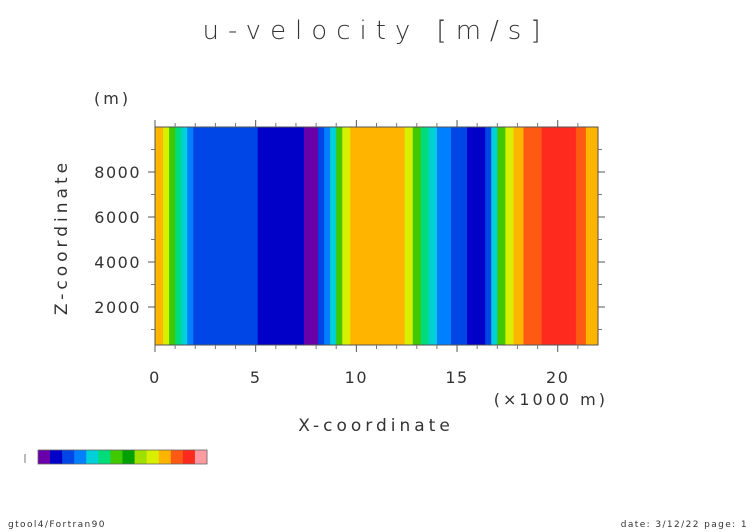  What do you see at coordinates (256, 377) in the screenshot?
I see `x-tick-label: 5` at bounding box center [256, 377].